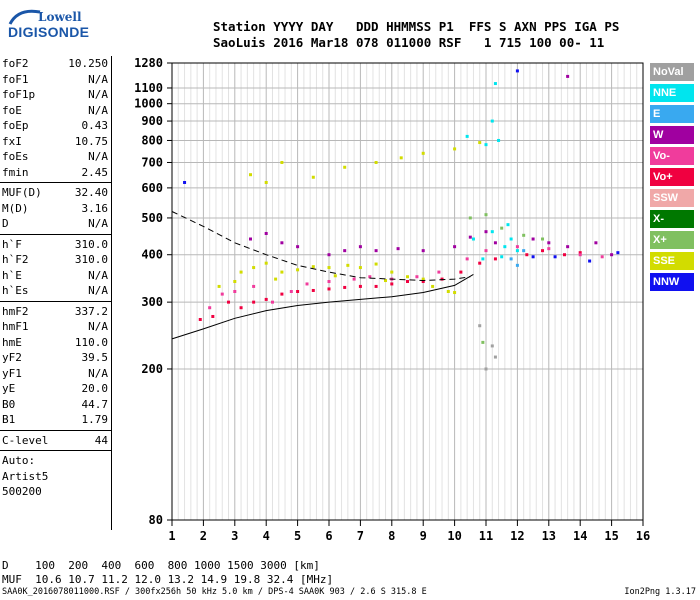  Describe the element at coordinates (15, 290) in the screenshot. I see `param-name: h`Es` at that location.